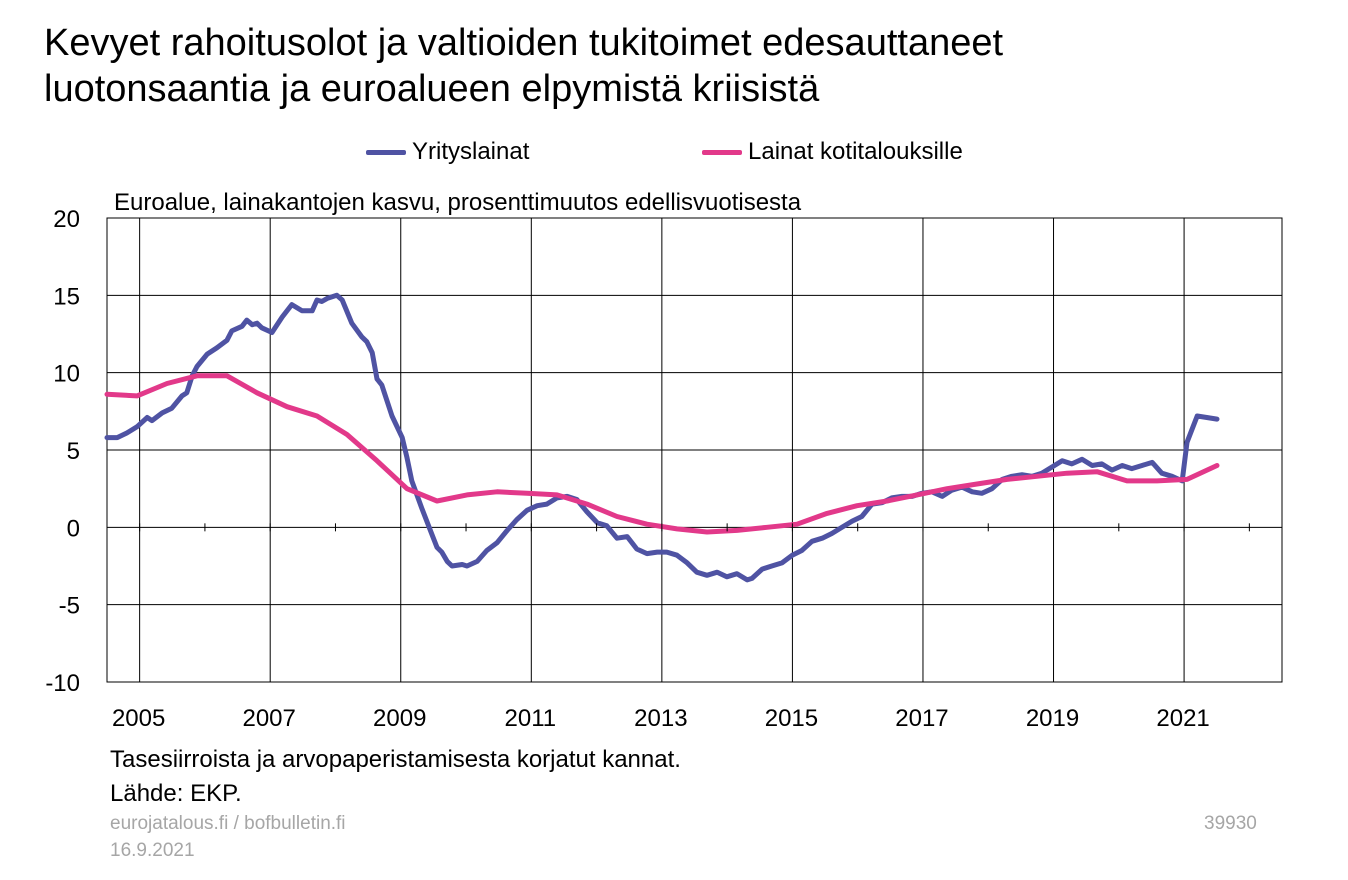 The image size is (1348, 880). Describe the element at coordinates (66, 374) in the screenshot. I see `y-tick-label: 10` at that location.